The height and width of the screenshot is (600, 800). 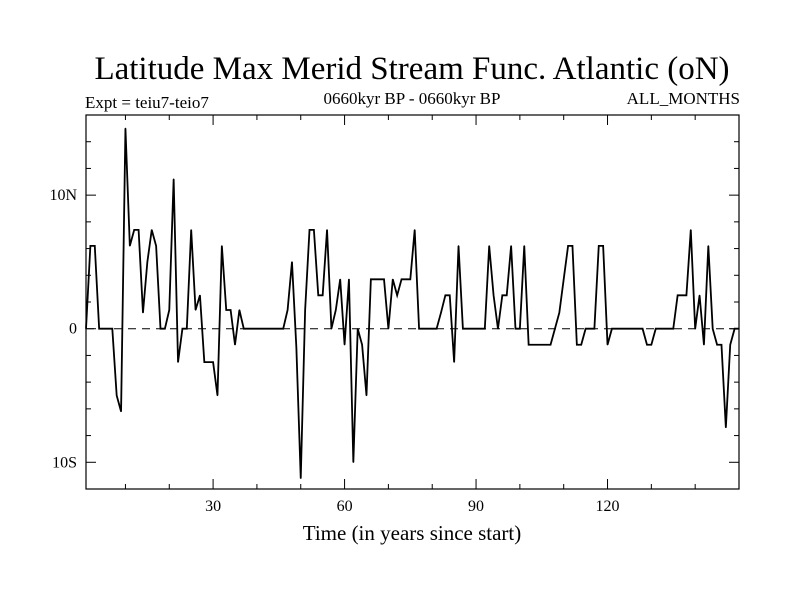 I want to click on y-tick-label: 10S, so click(x=64, y=462).